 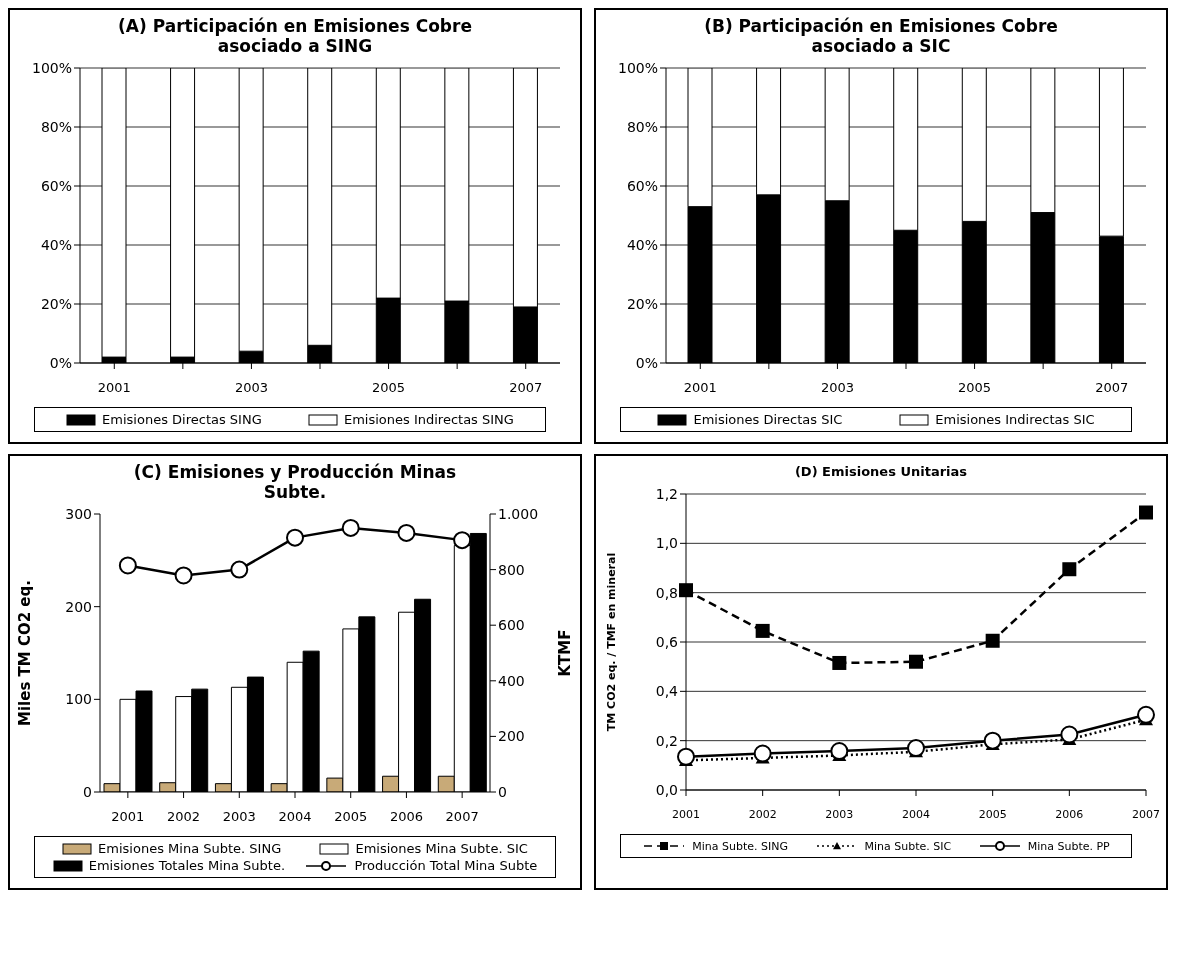 I want to click on y-tick-label: 1,0, so click(x=666, y=543).